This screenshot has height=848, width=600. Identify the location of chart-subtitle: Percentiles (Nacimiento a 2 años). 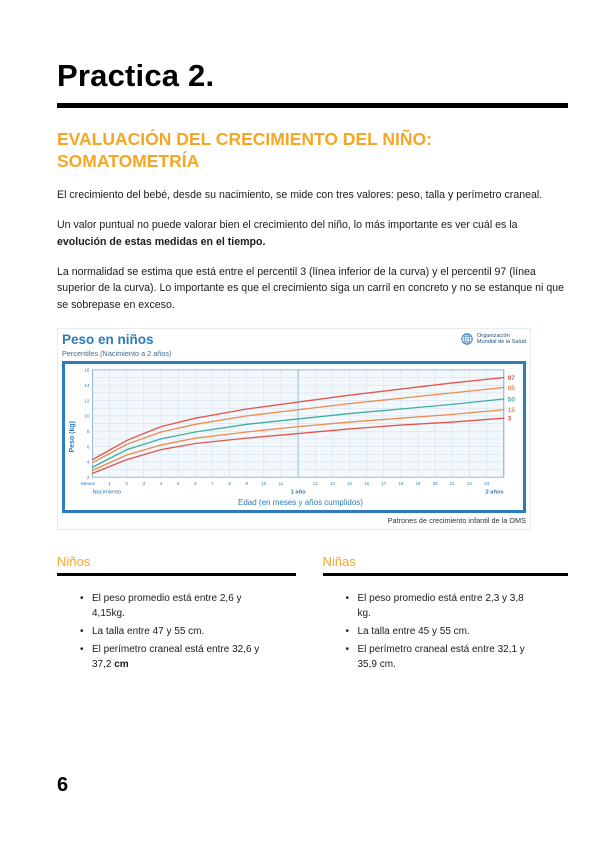
(117, 354).